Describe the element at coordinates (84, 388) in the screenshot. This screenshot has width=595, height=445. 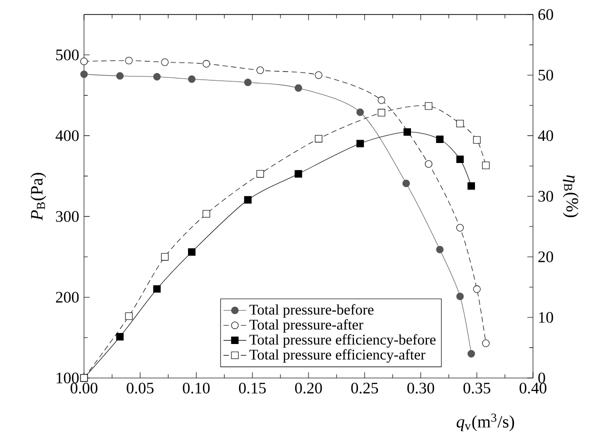
I see `x-tick-label: 0.00` at that location.